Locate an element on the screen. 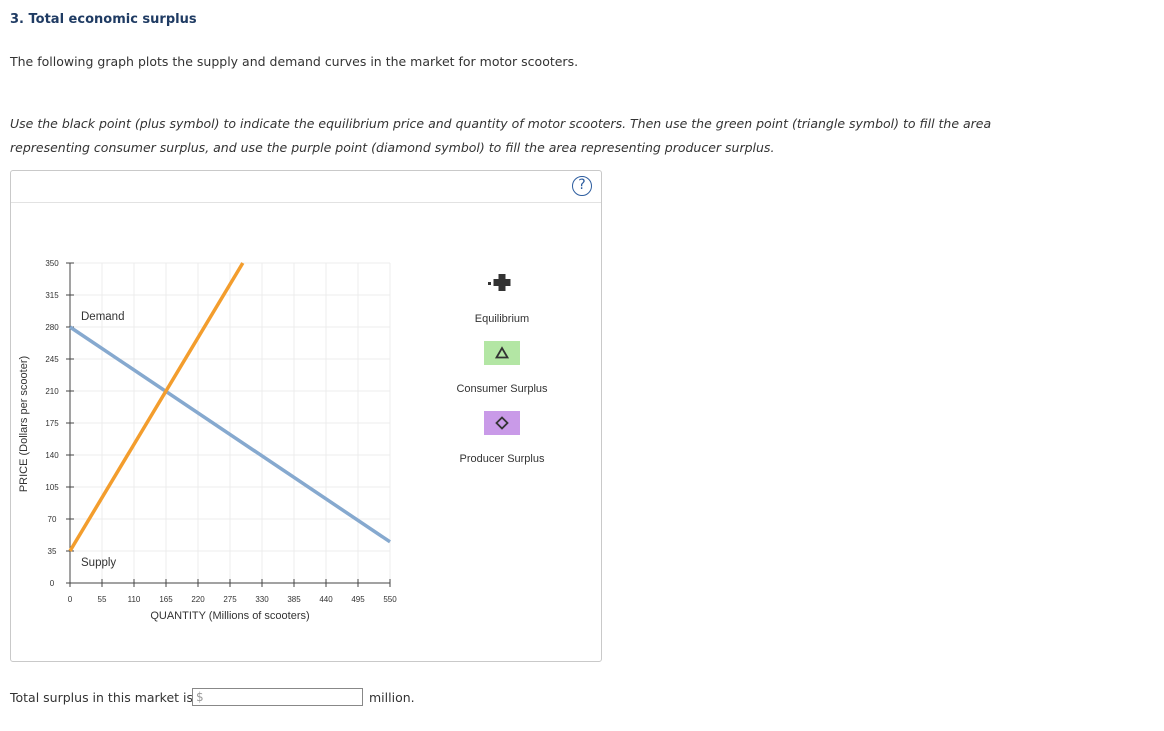 Image resolution: width=1164 pixels, height=731 pixels. total-surplus-field: $ is located at coordinates (277, 697).